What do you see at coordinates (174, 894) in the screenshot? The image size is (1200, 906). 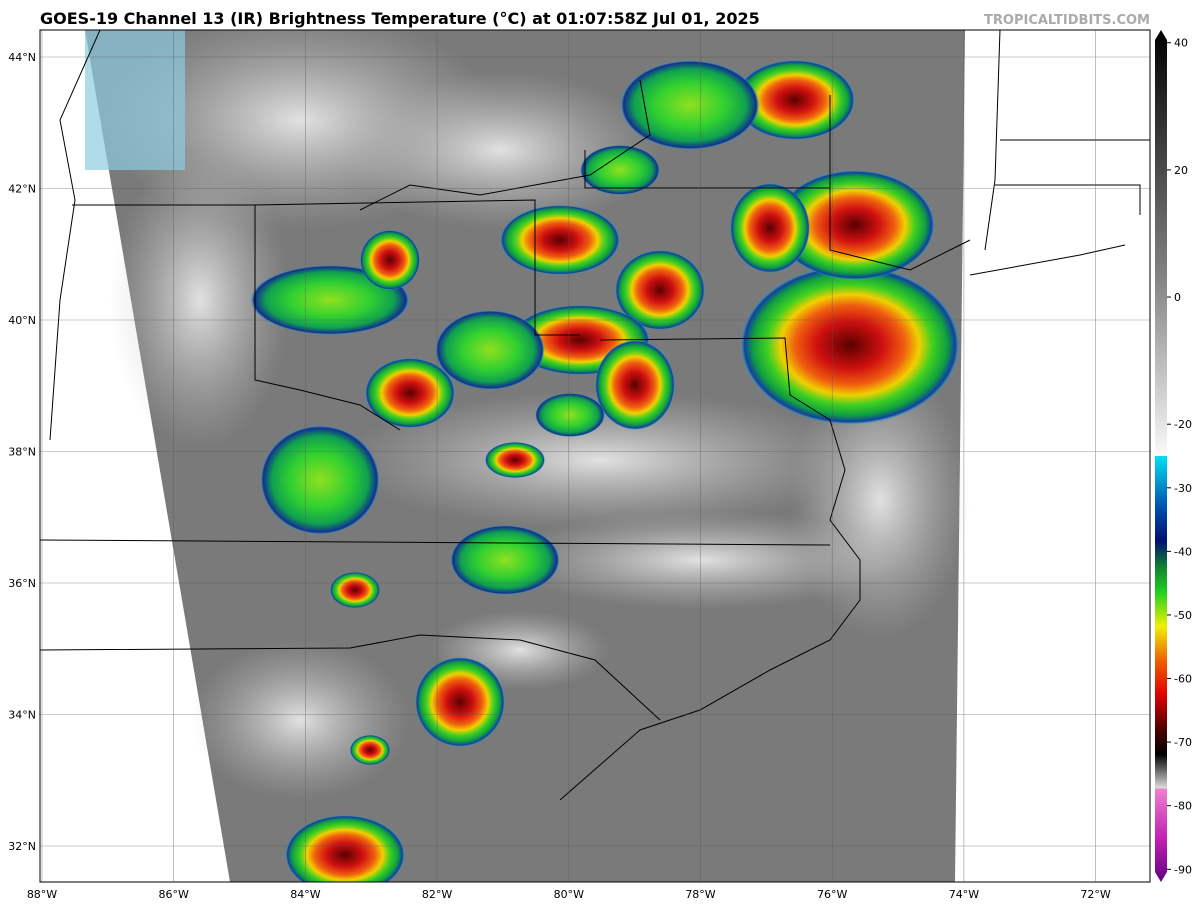 I see `lon-label: 86°W` at bounding box center [174, 894].